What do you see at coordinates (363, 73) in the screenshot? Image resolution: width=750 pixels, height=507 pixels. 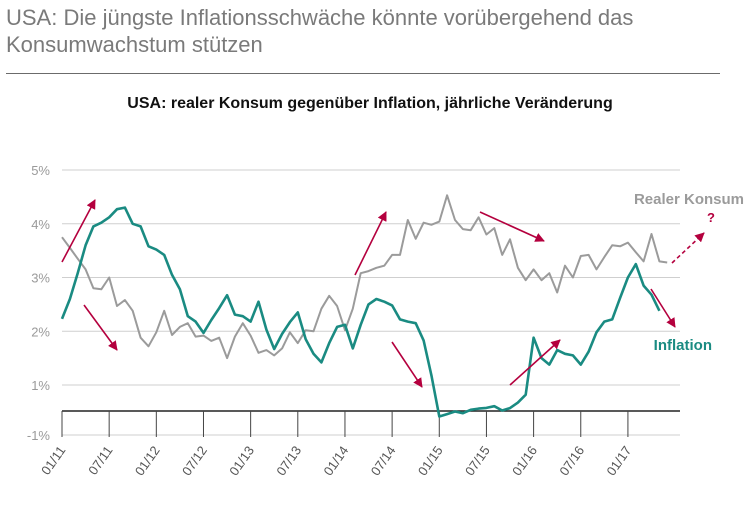 I see `heading-divider` at bounding box center [363, 73].